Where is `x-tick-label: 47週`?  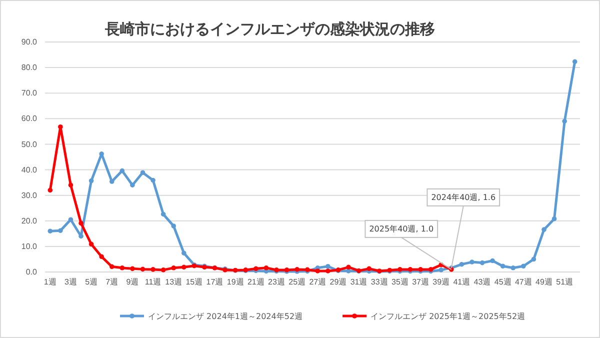 x-tick-label: 47週 is located at coordinates (523, 282).